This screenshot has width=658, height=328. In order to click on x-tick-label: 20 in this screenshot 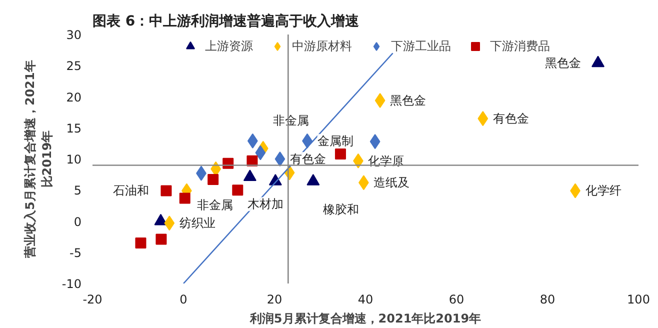, I will do `click(274, 299)`.